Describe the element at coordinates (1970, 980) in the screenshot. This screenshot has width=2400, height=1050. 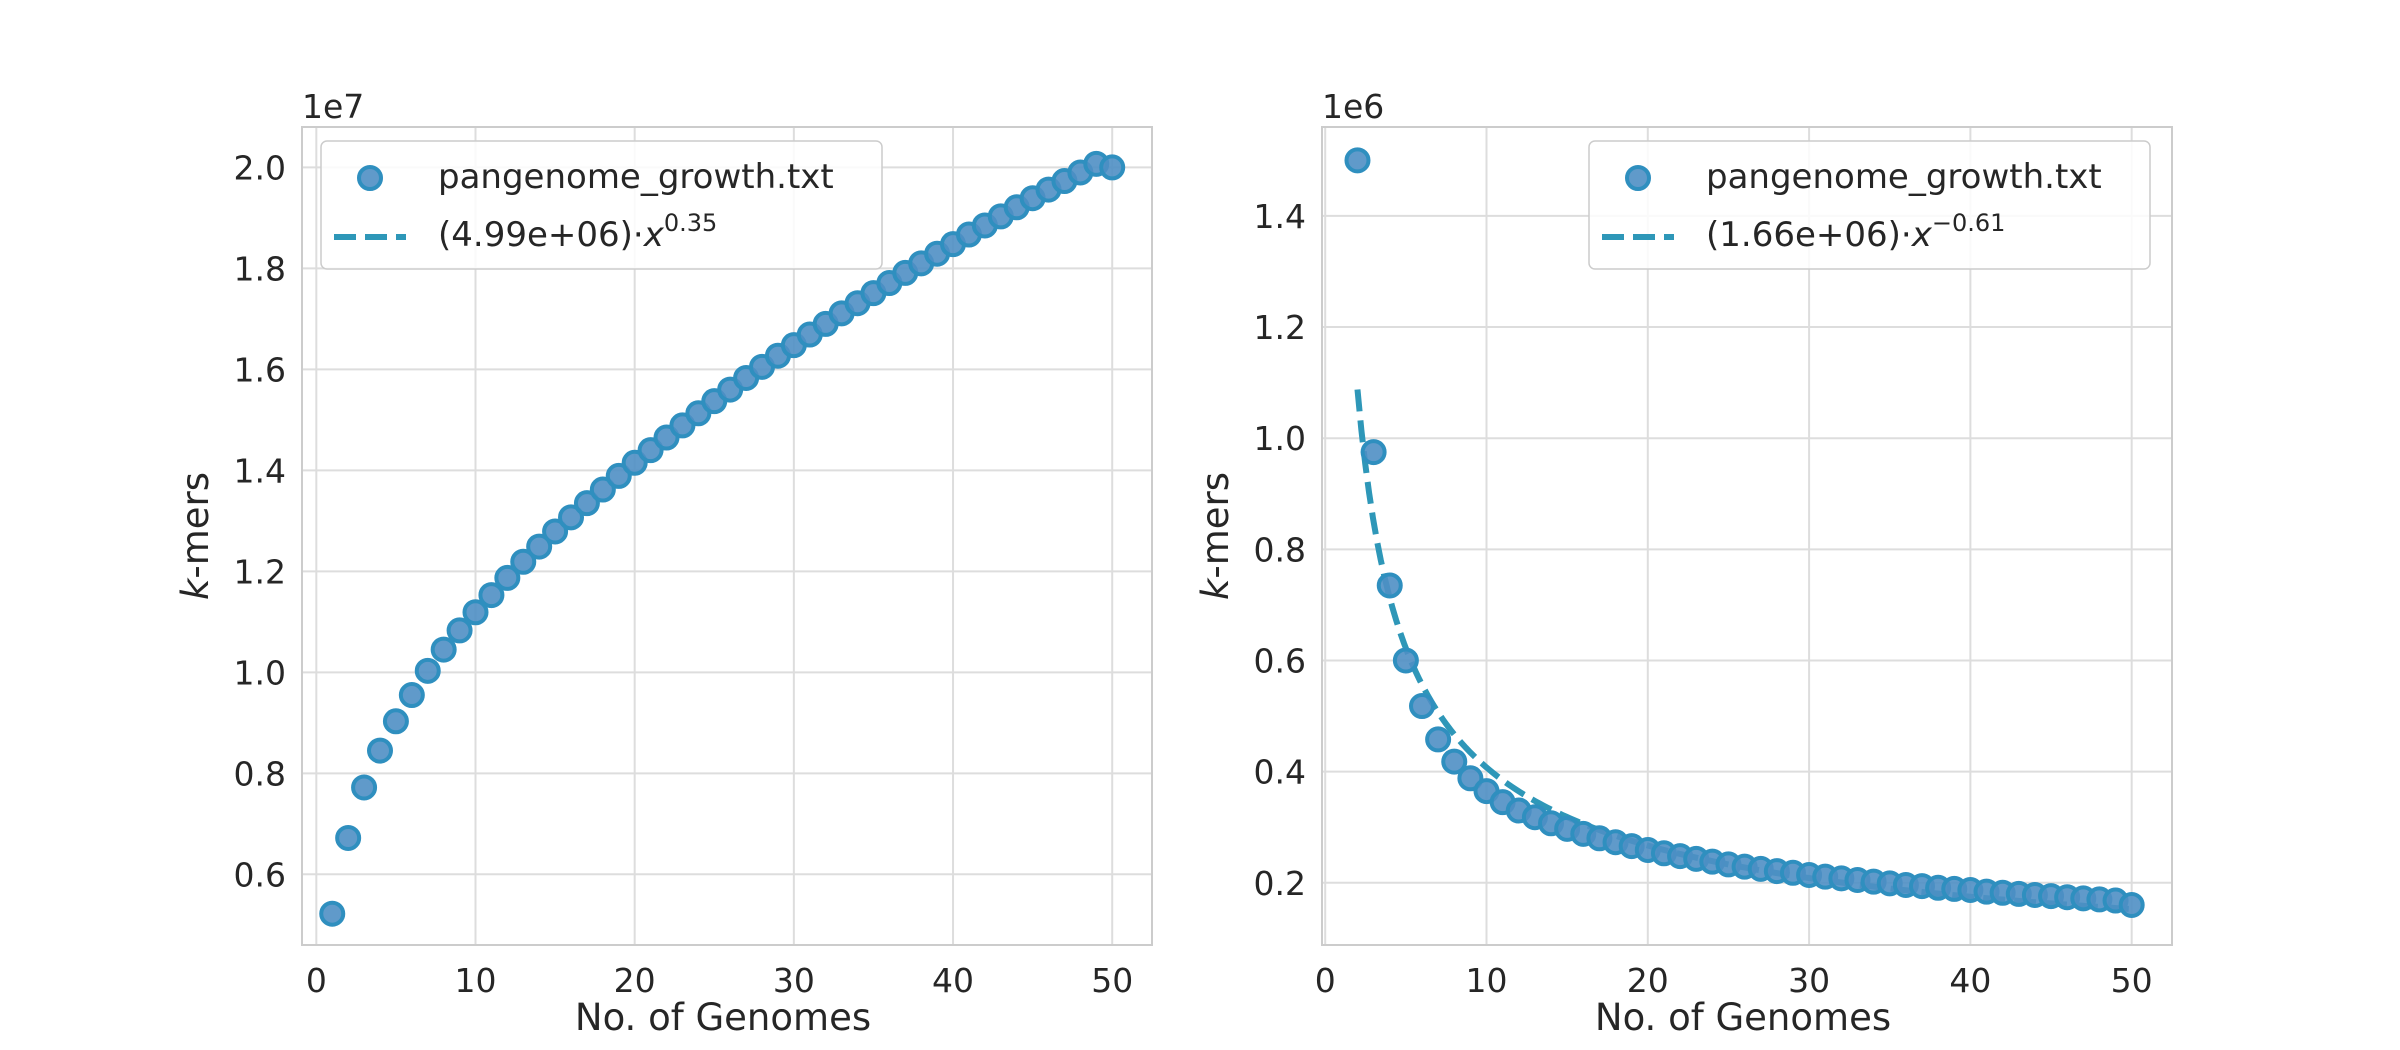
I see `right-x-tick-label: 40` at that location.